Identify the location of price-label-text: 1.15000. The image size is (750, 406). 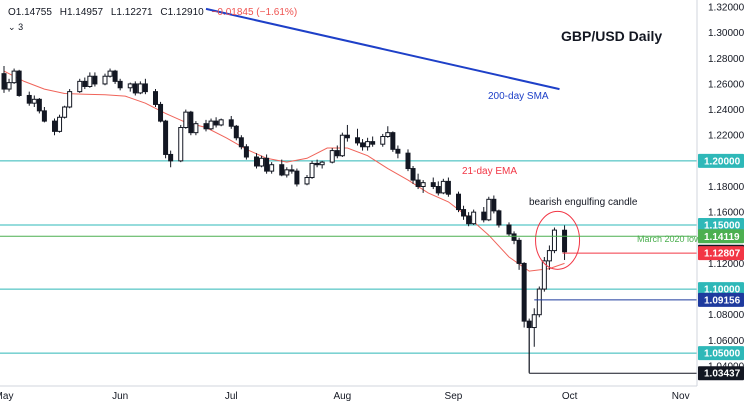
(722, 225).